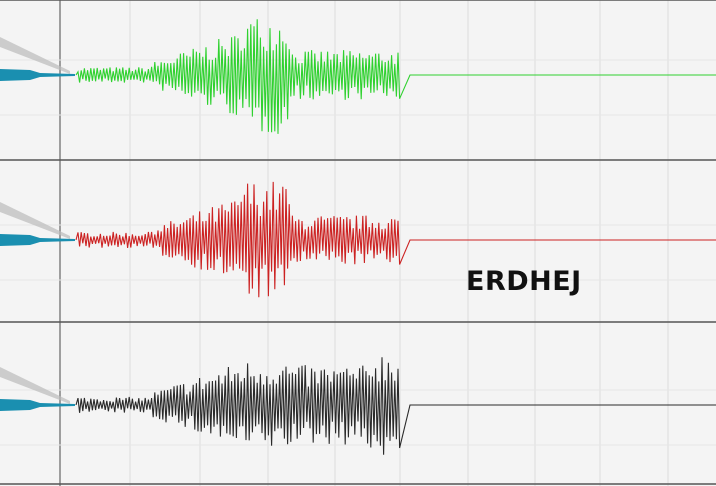 The image size is (716, 486). What do you see at coordinates (524, 281) in the screenshot?
I see `caption-title: ERDHEJ` at bounding box center [524, 281].